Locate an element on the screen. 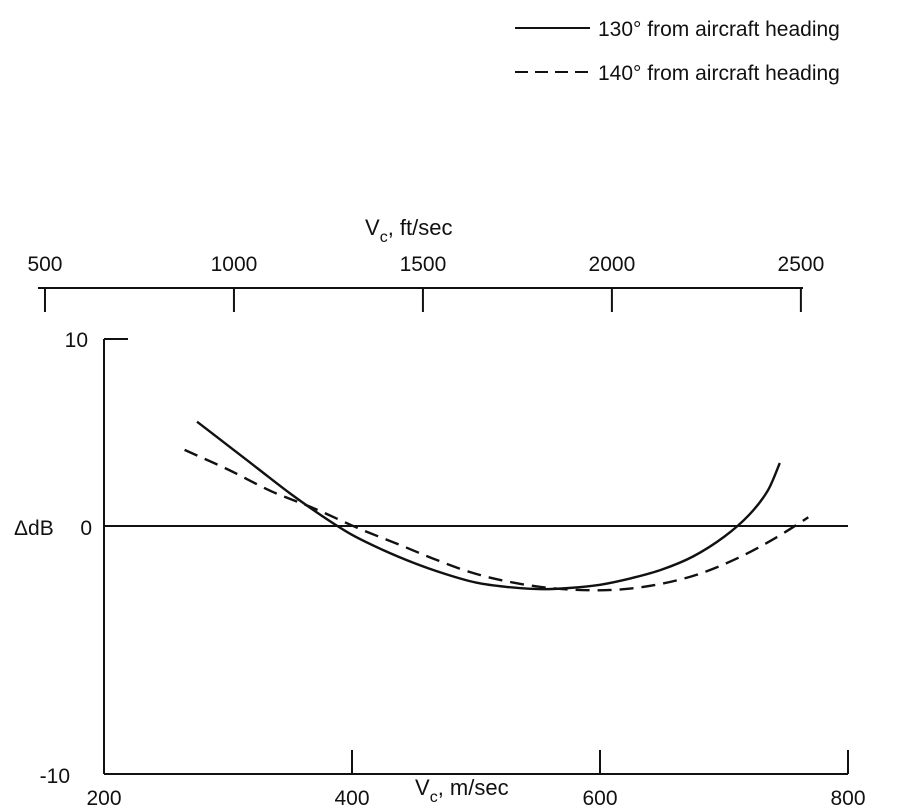  x-tick-label: 600 is located at coordinates (599, 798).